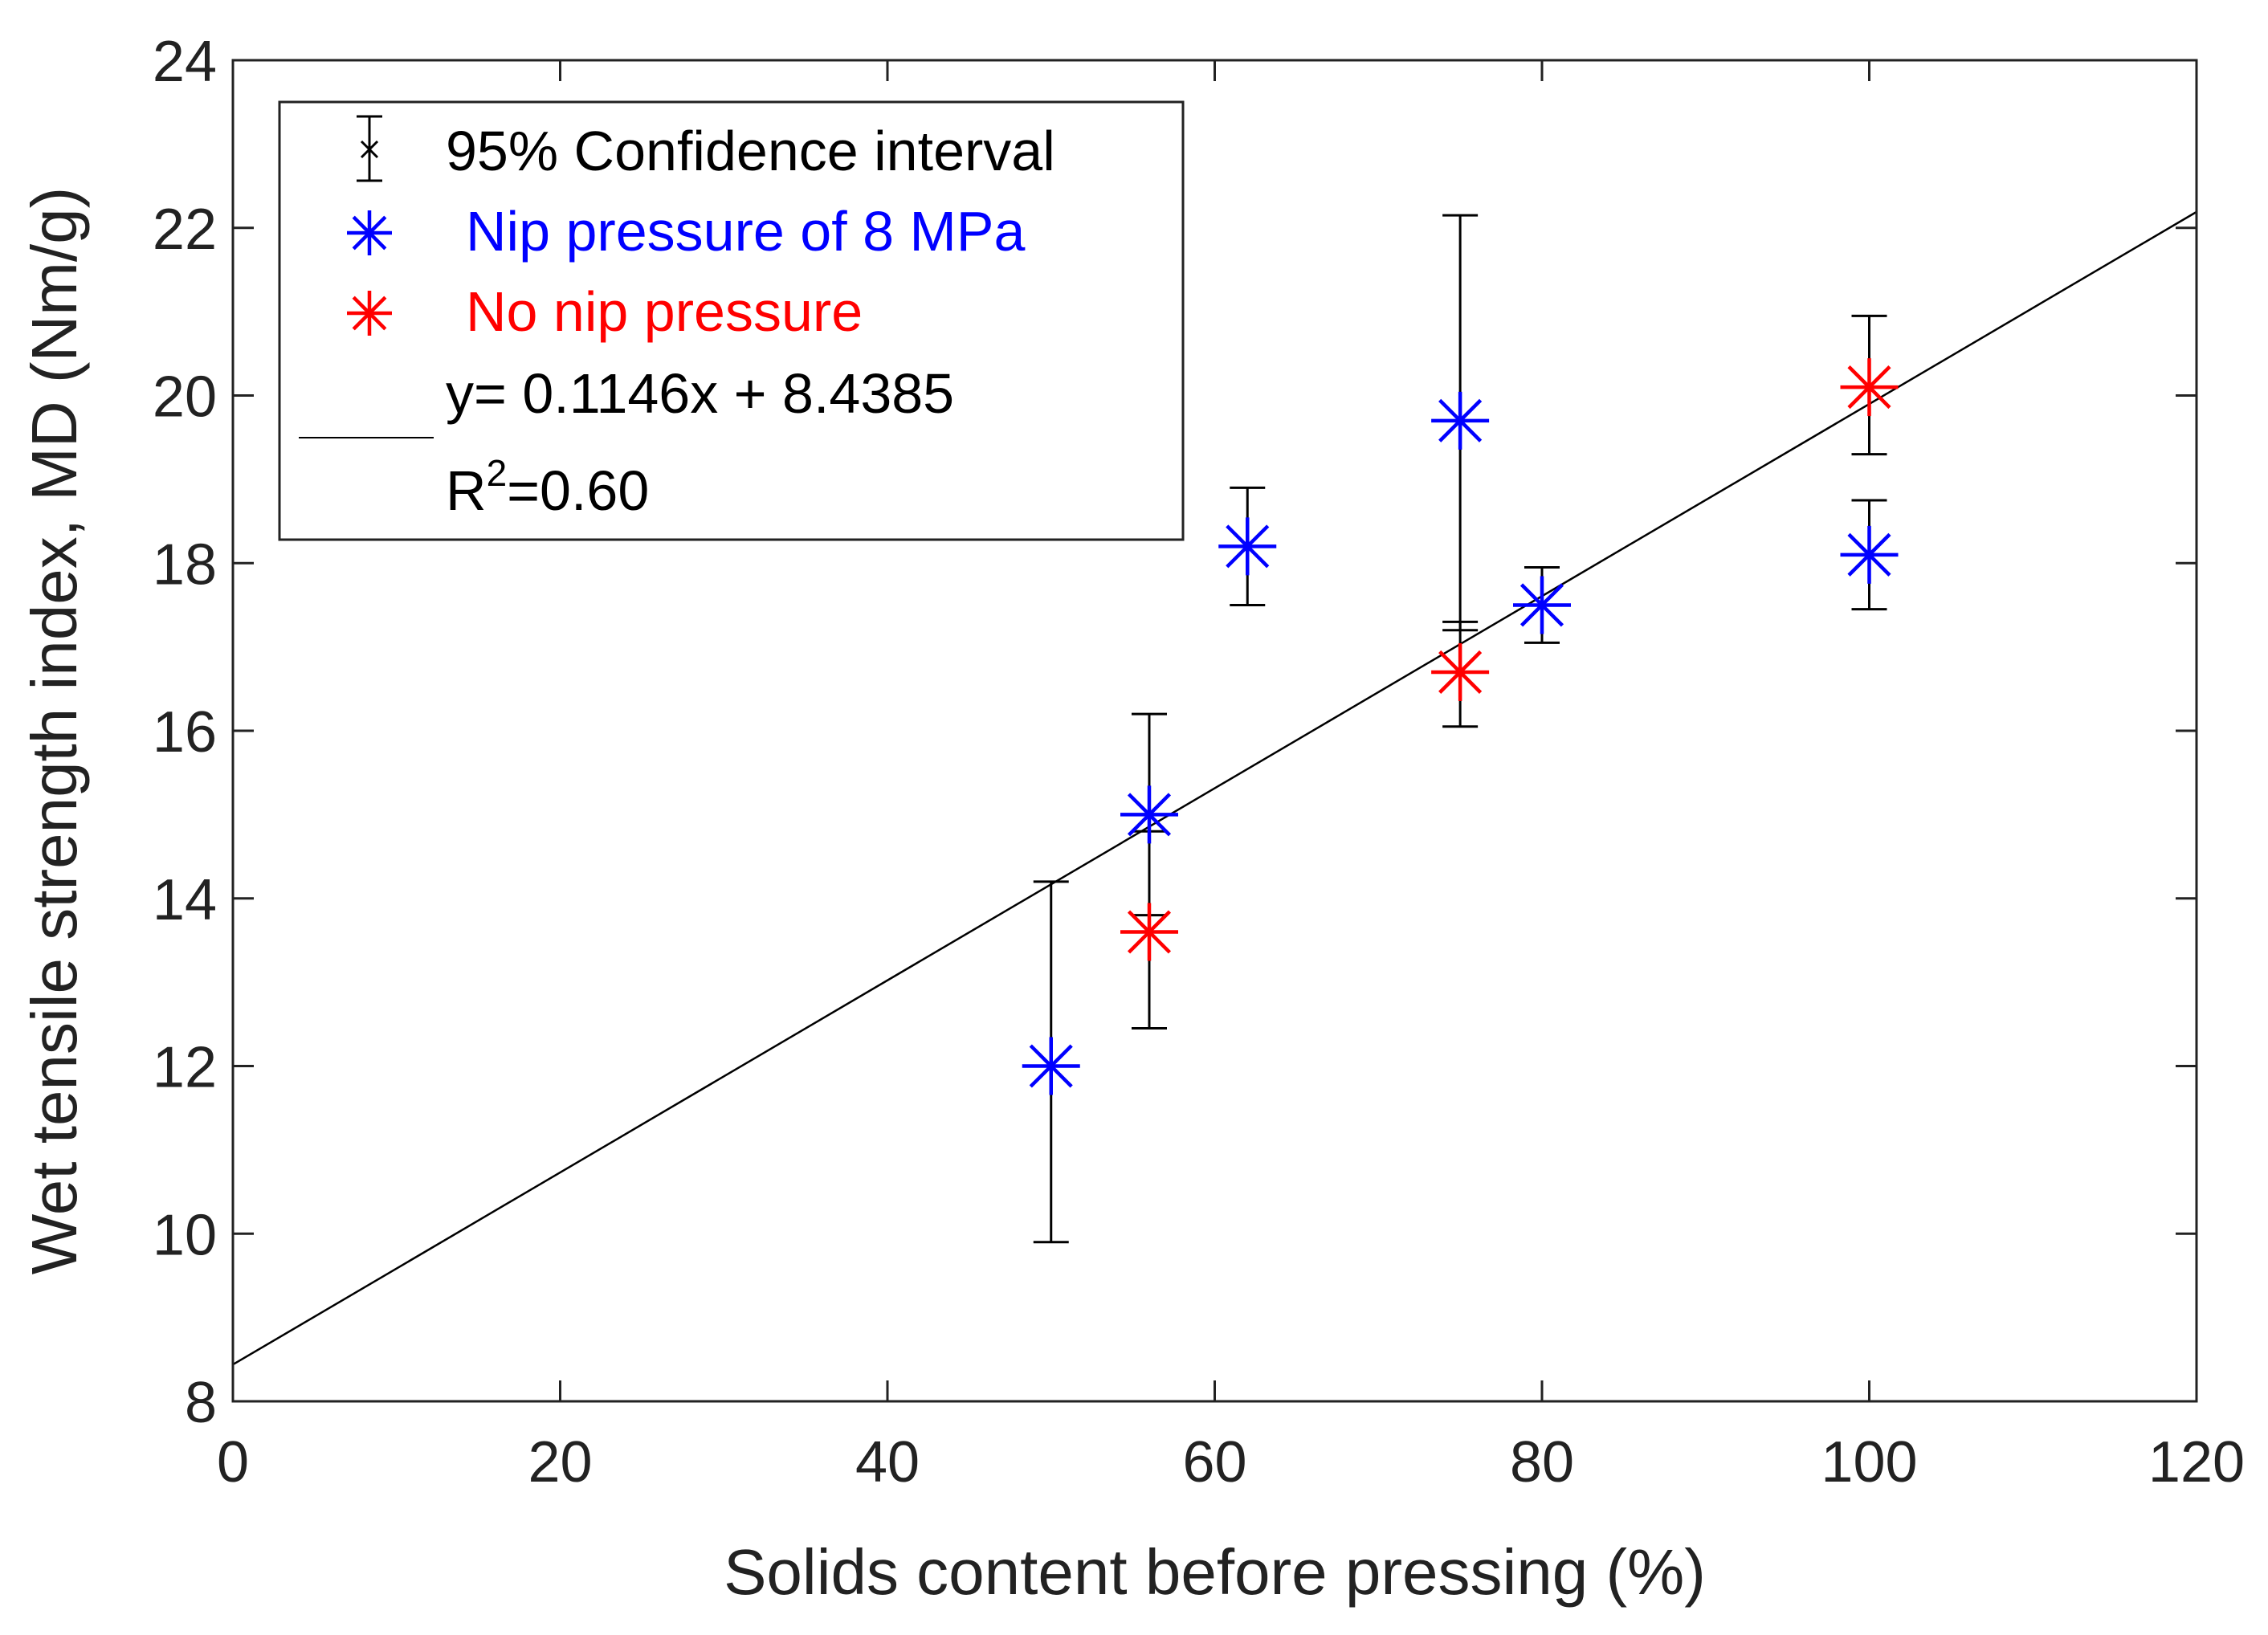 The image size is (2268, 1635). I want to click on legend-r-squared: R2=0.60, so click(547, 487).